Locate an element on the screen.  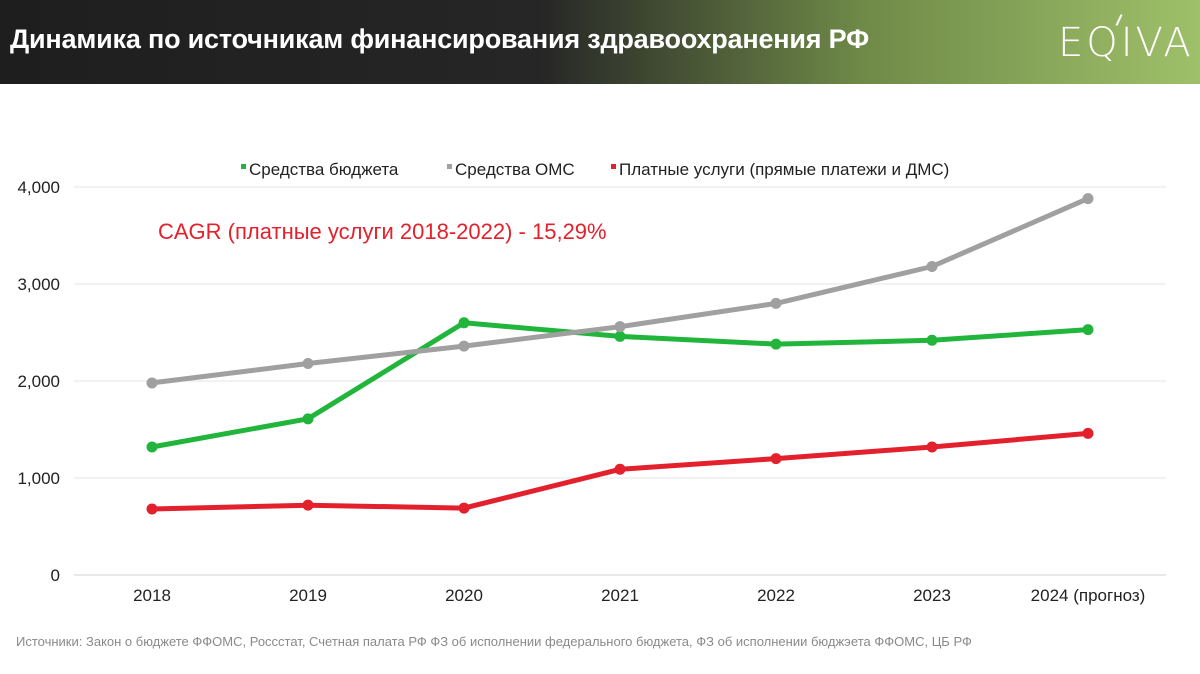
x-tick-label: 2023 is located at coordinates (932, 595).